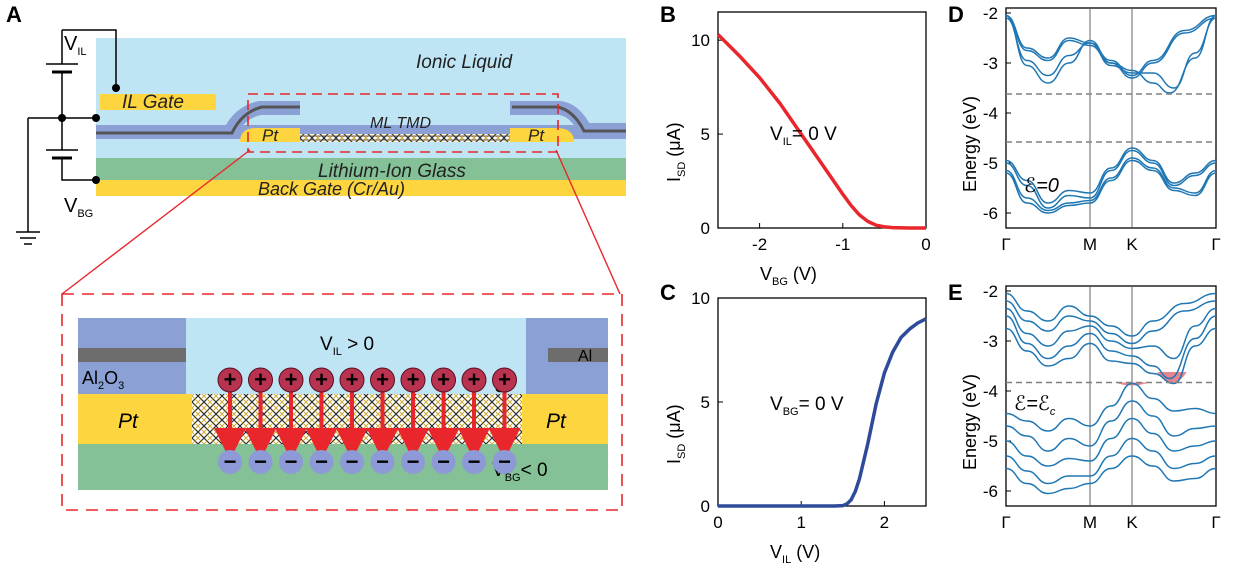  I want to click on zoom-region, so click(403, 123).